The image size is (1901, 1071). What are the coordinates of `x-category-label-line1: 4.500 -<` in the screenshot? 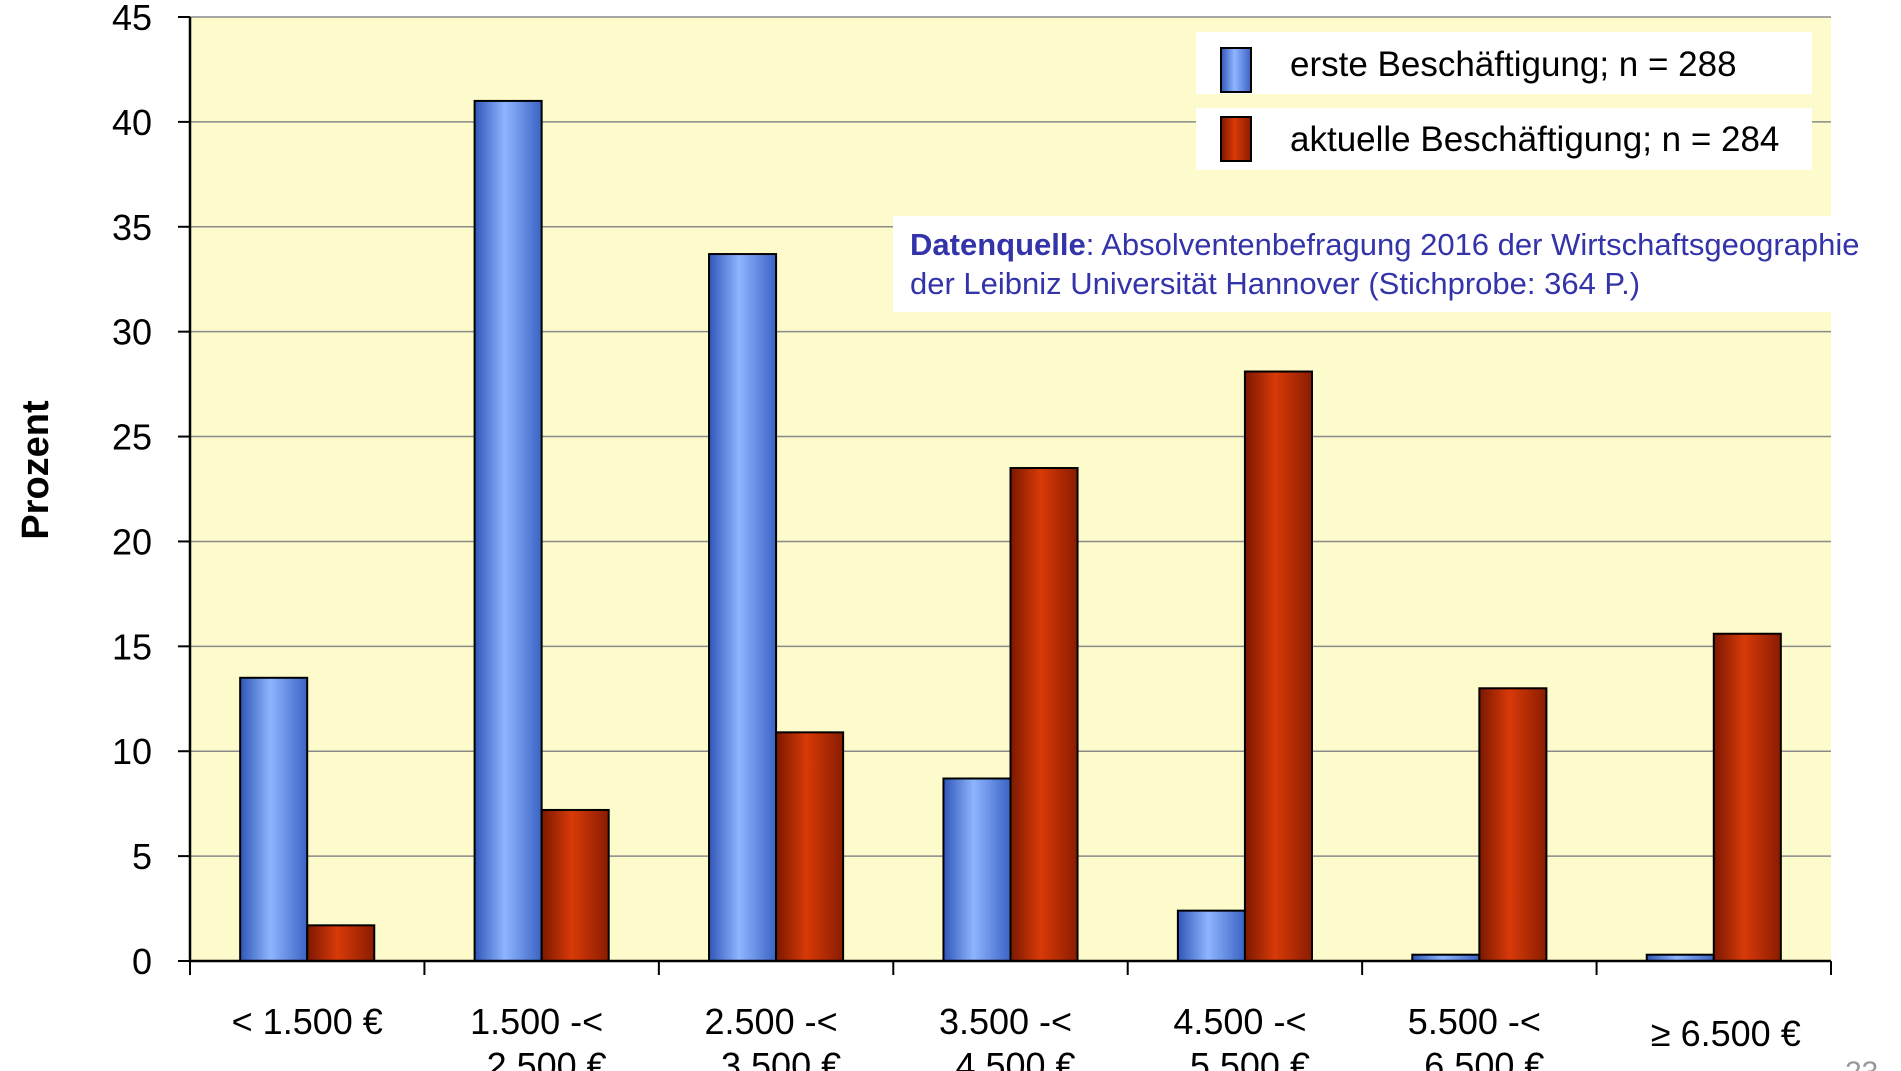 It's located at (1239, 1021).